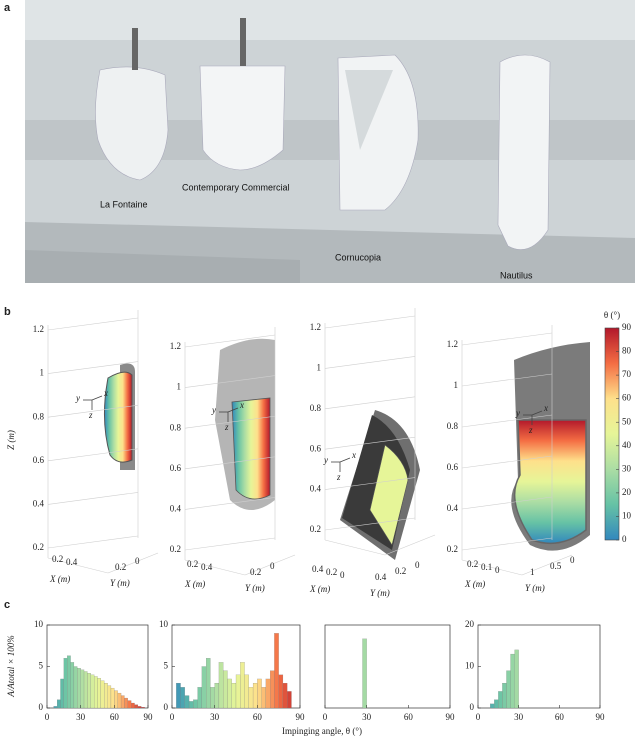 This screenshot has width=638, height=740. What do you see at coordinates (532, 572) in the screenshot?
I see `y-tick-label: 1` at bounding box center [532, 572].